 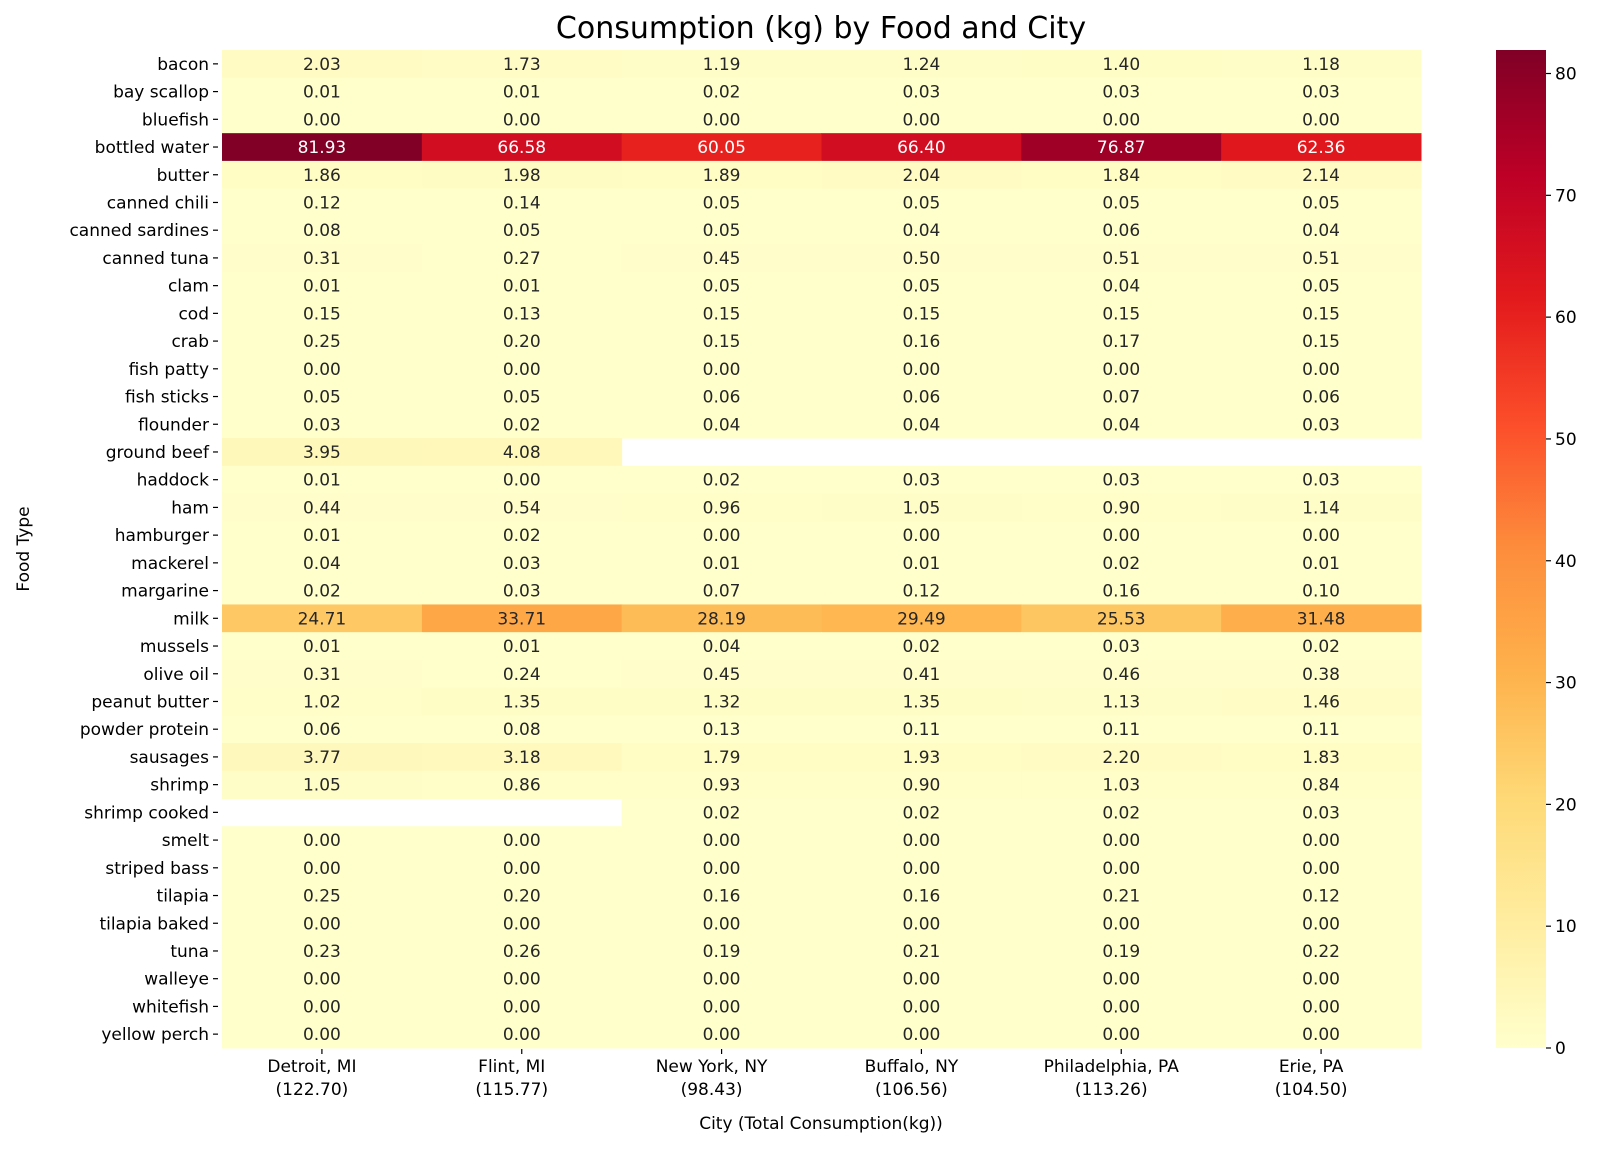 I want to click on cell-value-label: 0.45, so click(x=722, y=259).